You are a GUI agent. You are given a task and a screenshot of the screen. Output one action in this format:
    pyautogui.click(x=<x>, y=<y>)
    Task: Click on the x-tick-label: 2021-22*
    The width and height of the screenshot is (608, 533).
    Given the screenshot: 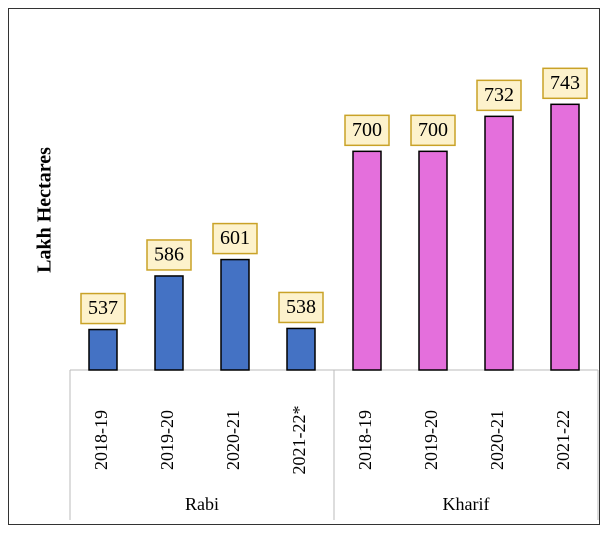 What is the action you would take?
    pyautogui.click(x=299, y=440)
    